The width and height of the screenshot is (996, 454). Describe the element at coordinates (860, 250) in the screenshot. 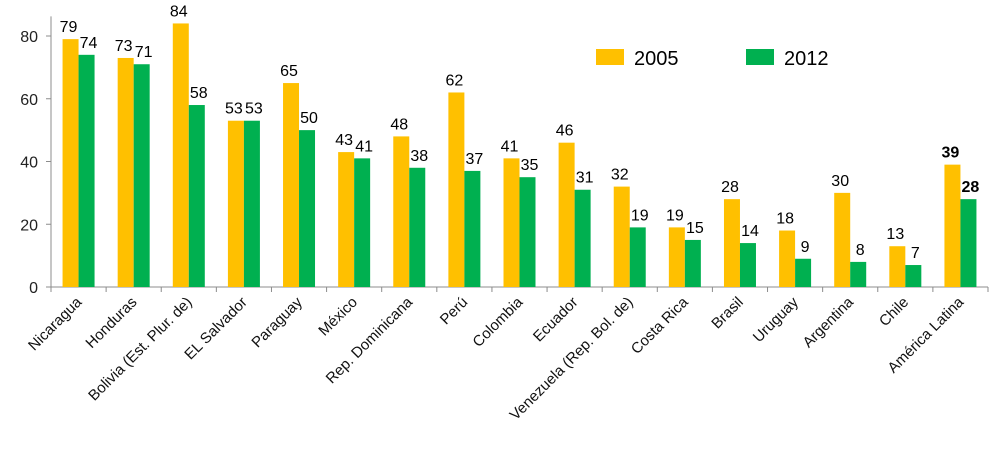

I see `data-label-2012: 8` at that location.